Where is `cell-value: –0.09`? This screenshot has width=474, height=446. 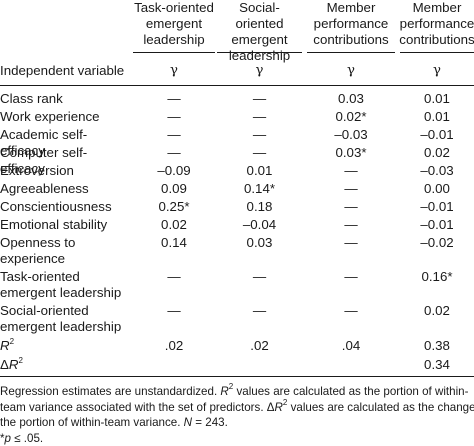
cell-value: –0.09 is located at coordinates (174, 171).